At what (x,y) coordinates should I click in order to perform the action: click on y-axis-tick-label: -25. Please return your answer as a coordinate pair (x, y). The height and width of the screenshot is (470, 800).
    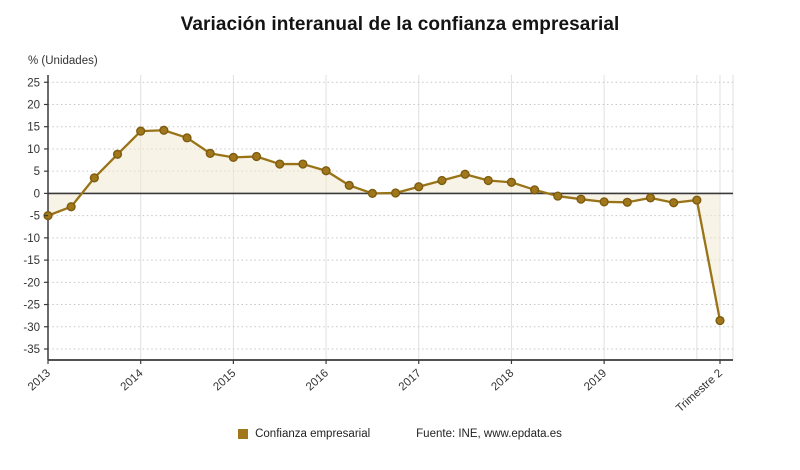
    Looking at the image, I should click on (31, 306).